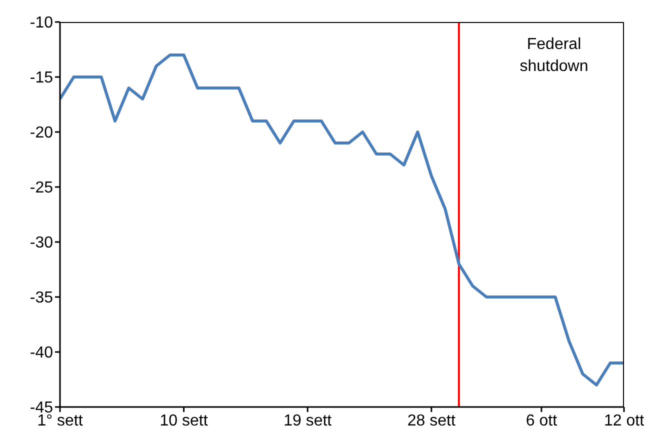  I want to click on x-tick-label: 10 sett, so click(184, 421).